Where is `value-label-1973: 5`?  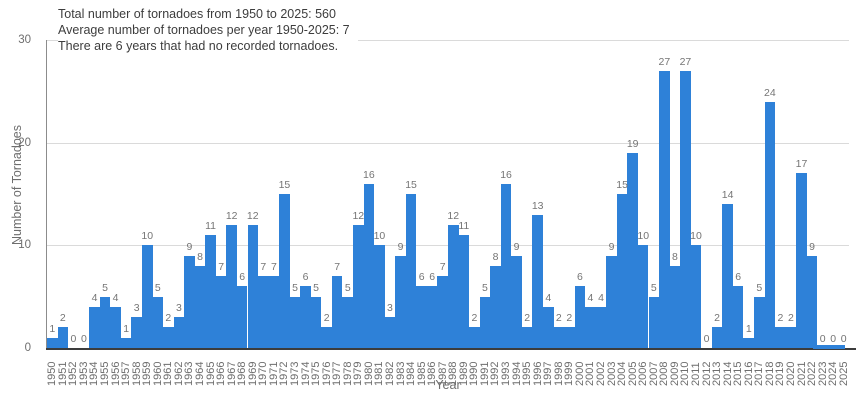 value-label-1973: 5 is located at coordinates (295, 287).